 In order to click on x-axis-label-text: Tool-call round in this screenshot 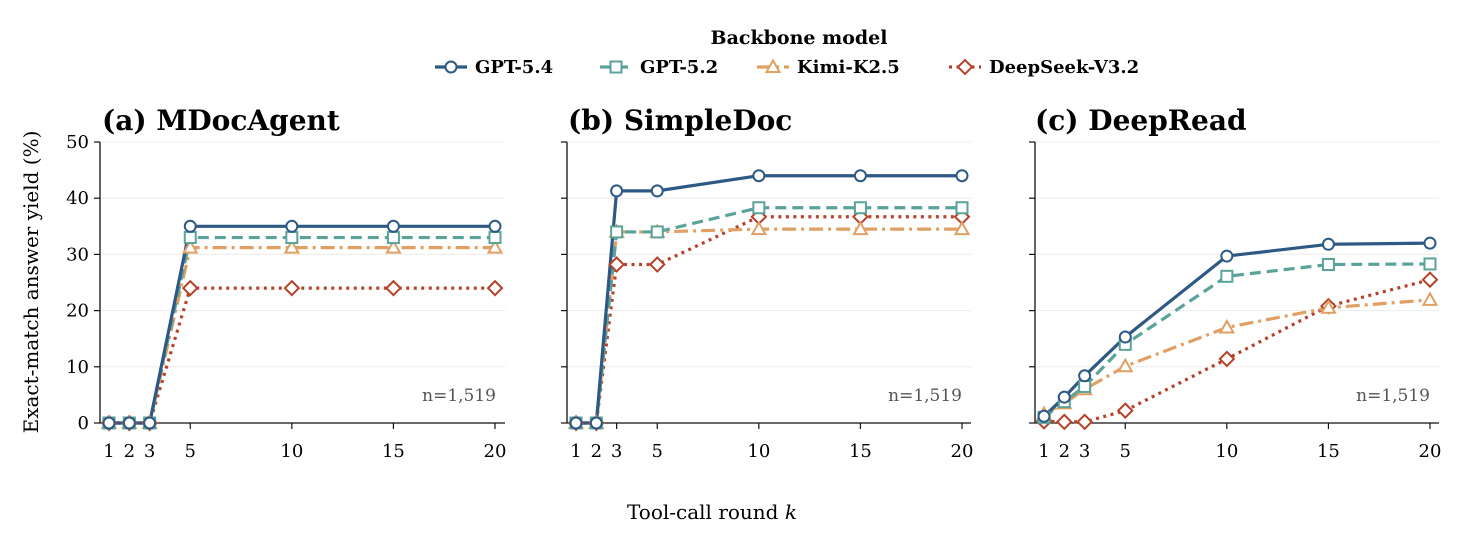, I will do `click(703, 512)`.